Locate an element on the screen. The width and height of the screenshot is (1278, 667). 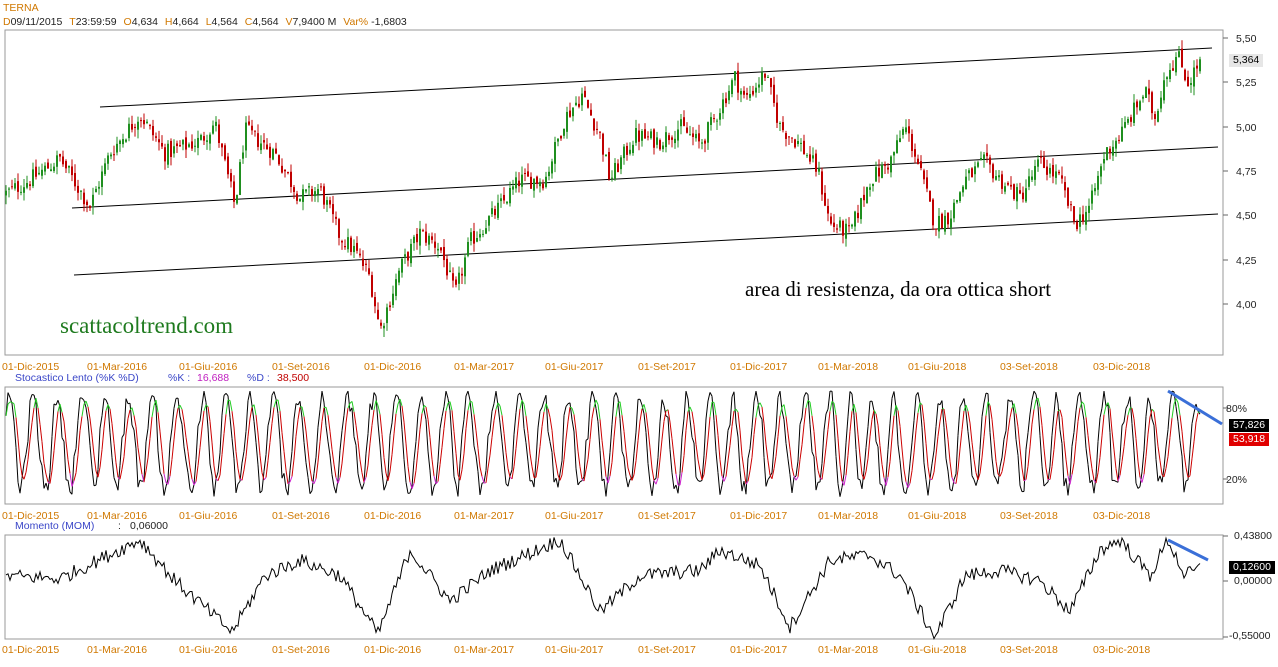
stochastic-k-value: 16,688 is located at coordinates (213, 378).